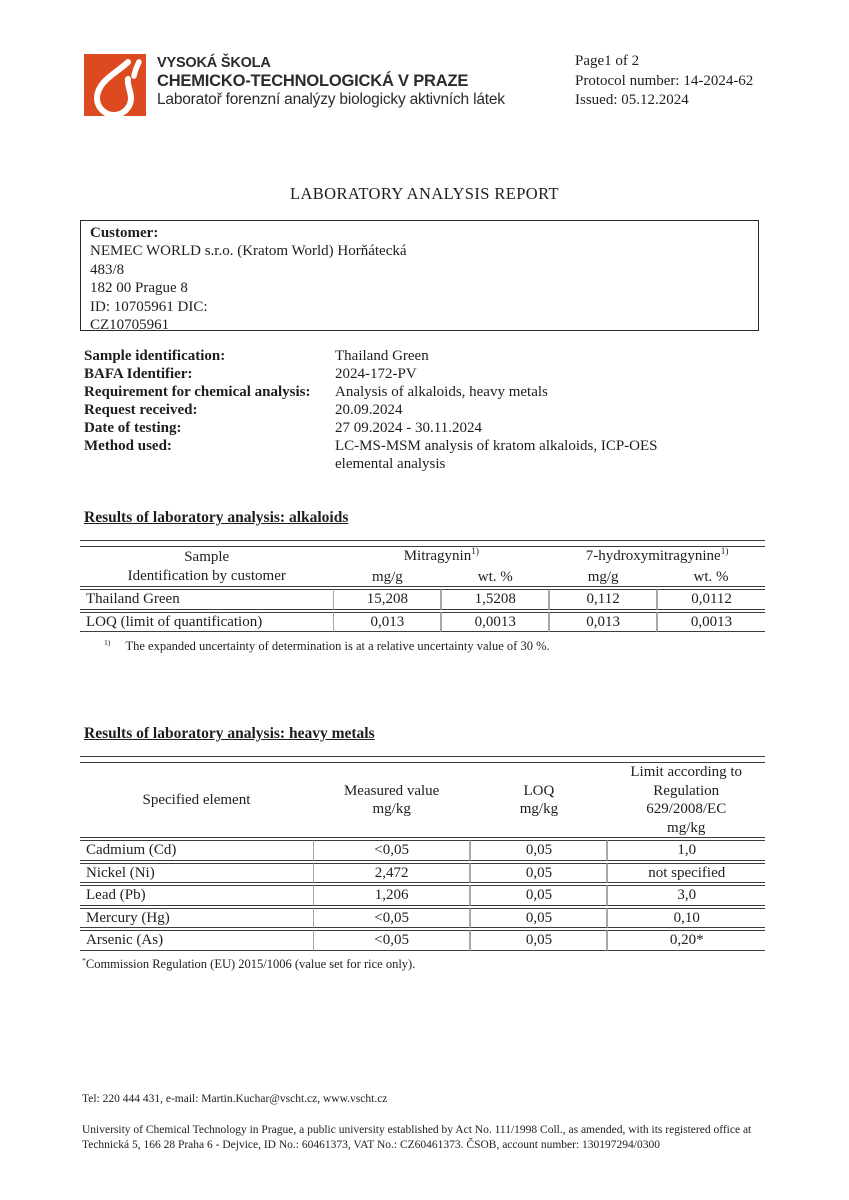  I want to click on value-cell: 0,10, so click(686, 917).